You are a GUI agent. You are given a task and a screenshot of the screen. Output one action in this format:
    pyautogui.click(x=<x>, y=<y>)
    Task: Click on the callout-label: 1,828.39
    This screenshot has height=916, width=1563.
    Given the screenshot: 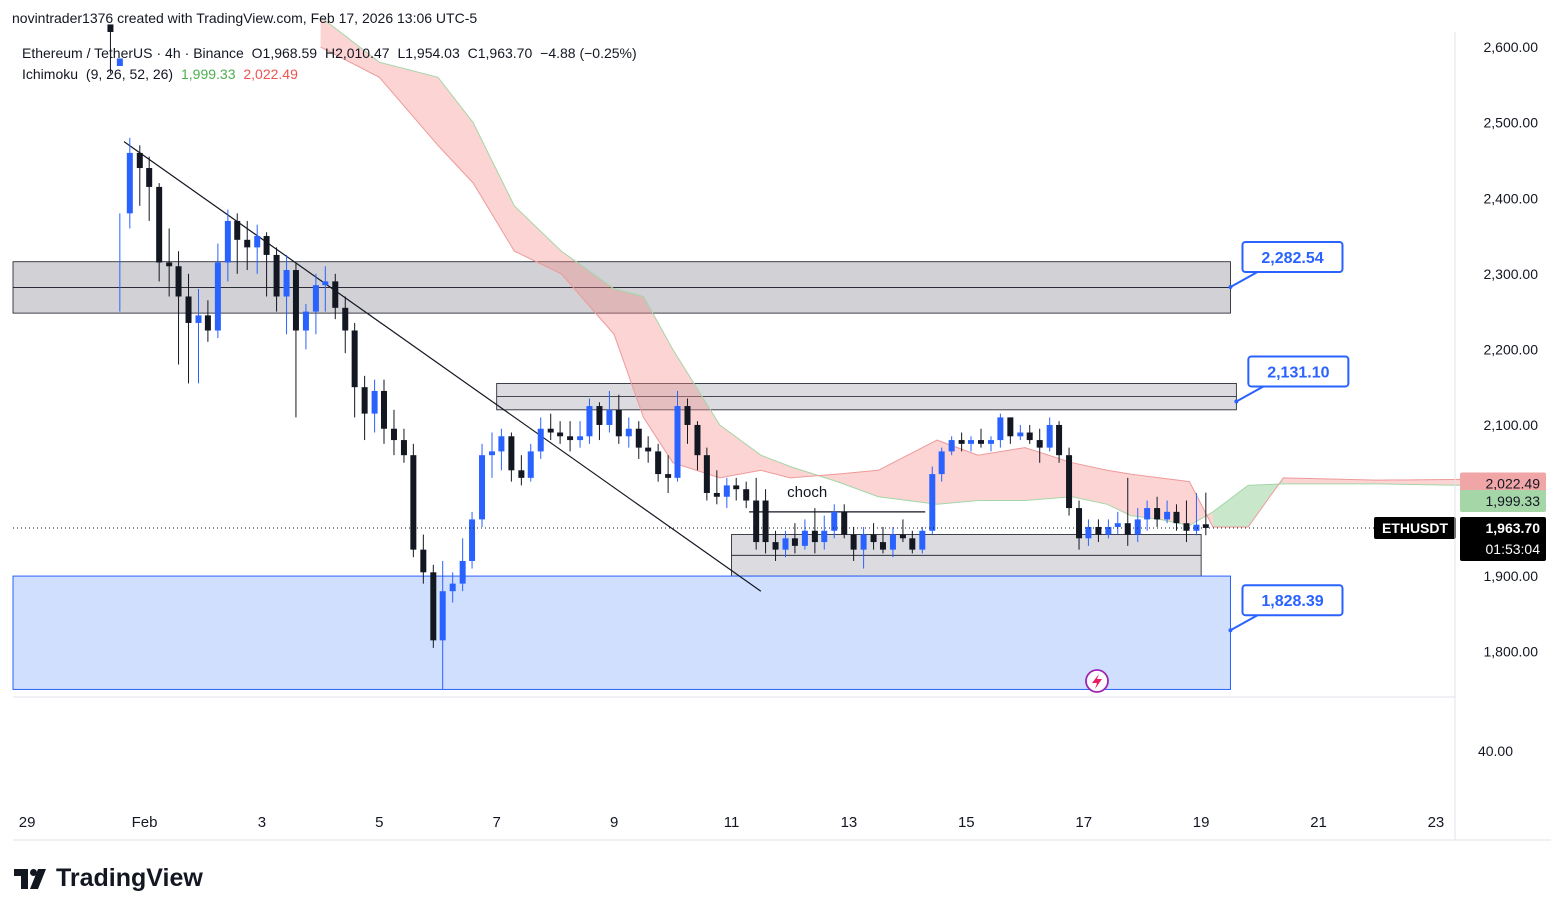 What is the action you would take?
    pyautogui.click(x=1292, y=601)
    